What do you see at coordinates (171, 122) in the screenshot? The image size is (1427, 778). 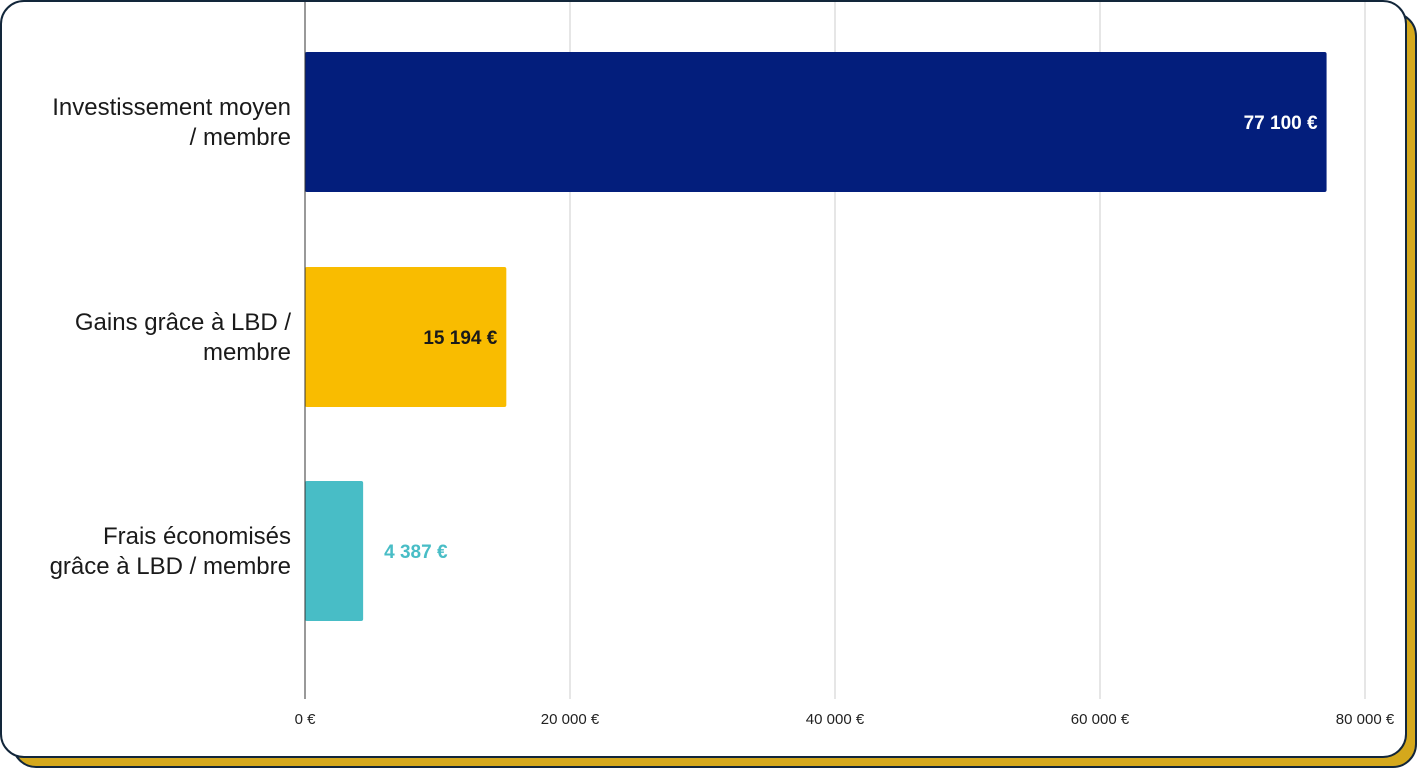 I see `category-label: Investissement moyen / membre` at bounding box center [171, 122].